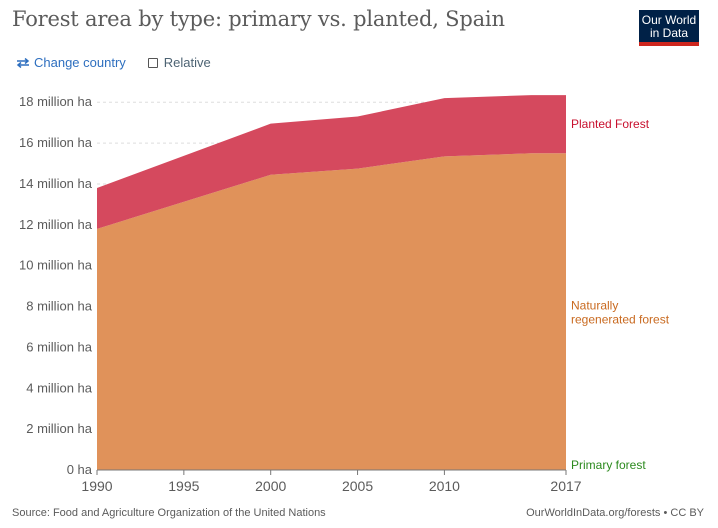  I want to click on change-country-button: Change country, so click(71, 62).